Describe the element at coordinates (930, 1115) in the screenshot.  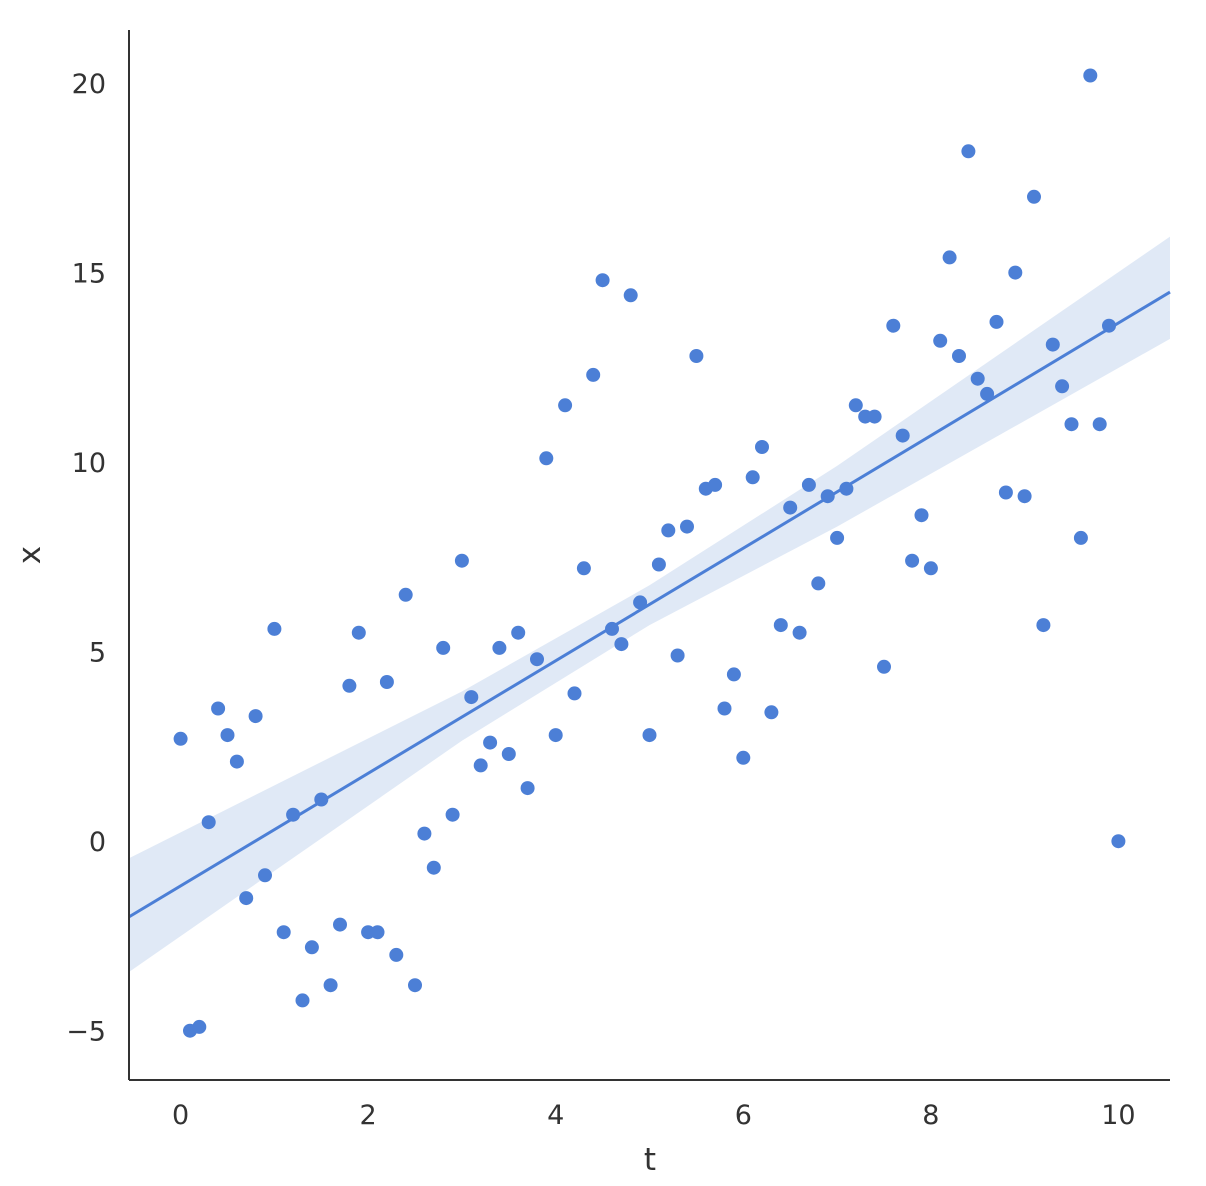
I see `x-tick-label: 8` at that location.